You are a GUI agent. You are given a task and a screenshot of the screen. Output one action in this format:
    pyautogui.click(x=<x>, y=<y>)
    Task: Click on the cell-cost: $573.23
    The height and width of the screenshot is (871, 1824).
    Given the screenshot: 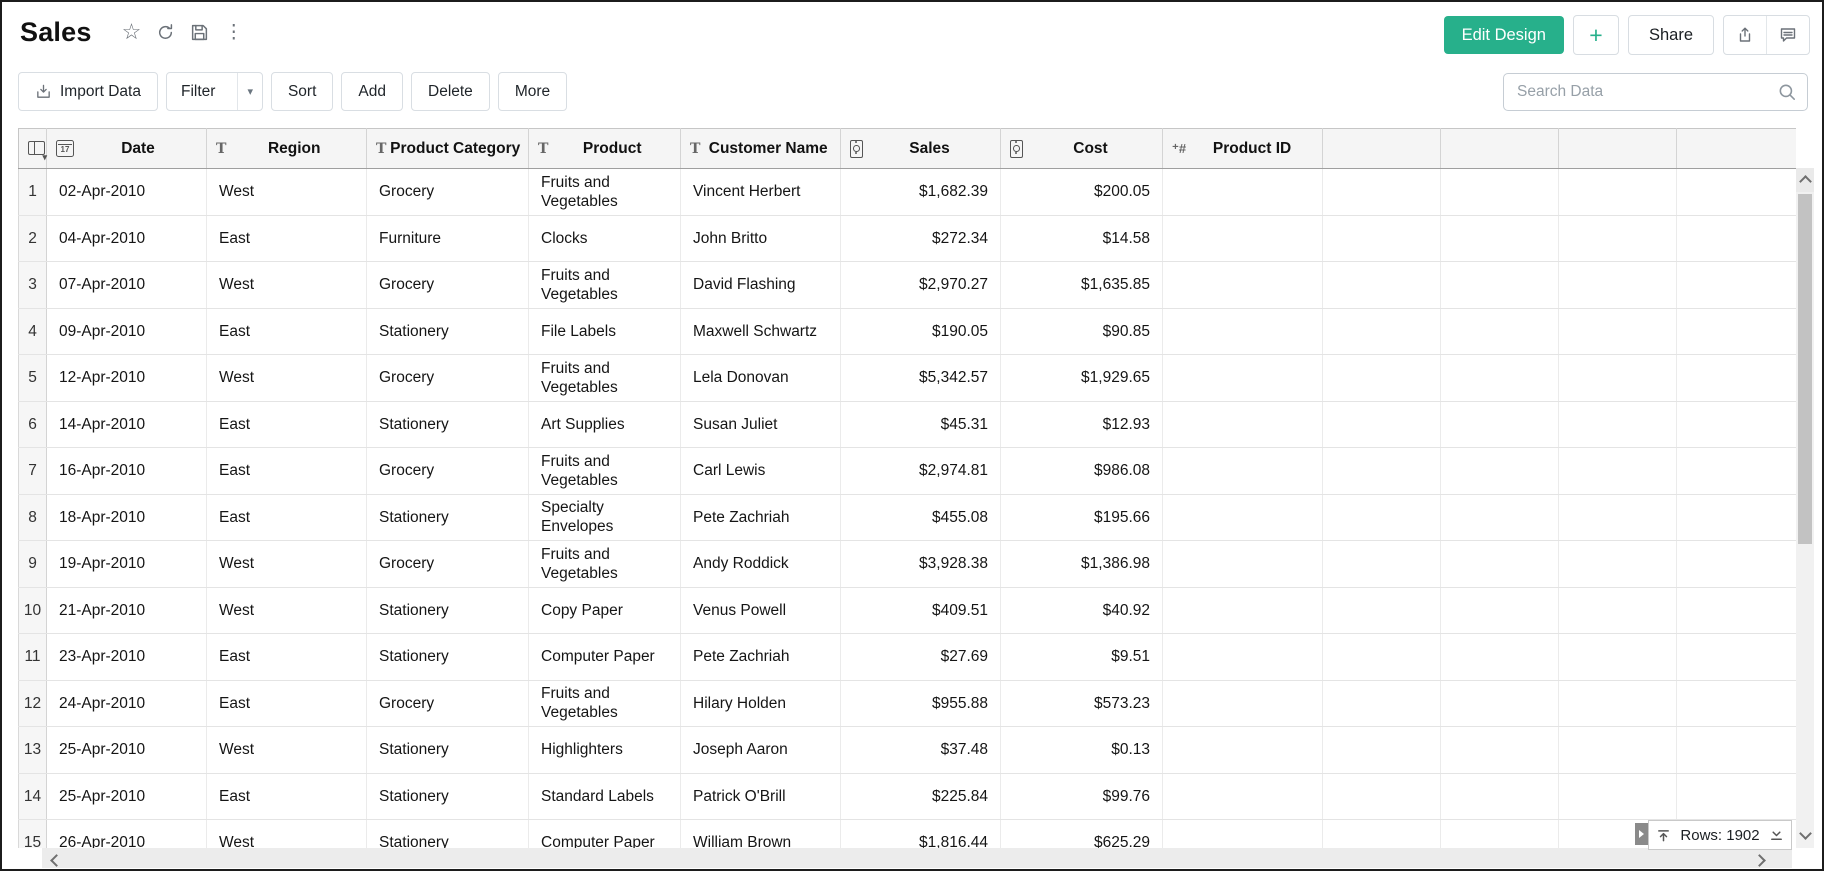 What is the action you would take?
    pyautogui.click(x=1081, y=703)
    